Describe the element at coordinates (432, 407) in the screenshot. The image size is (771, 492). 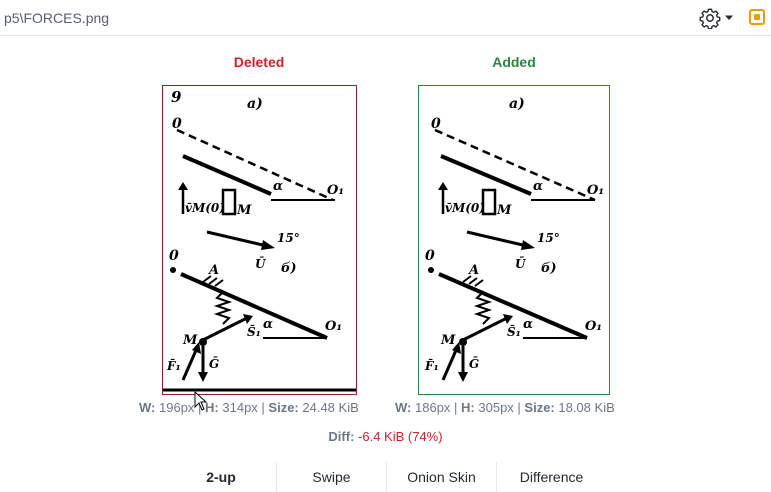
I see `width-value: 186px` at that location.